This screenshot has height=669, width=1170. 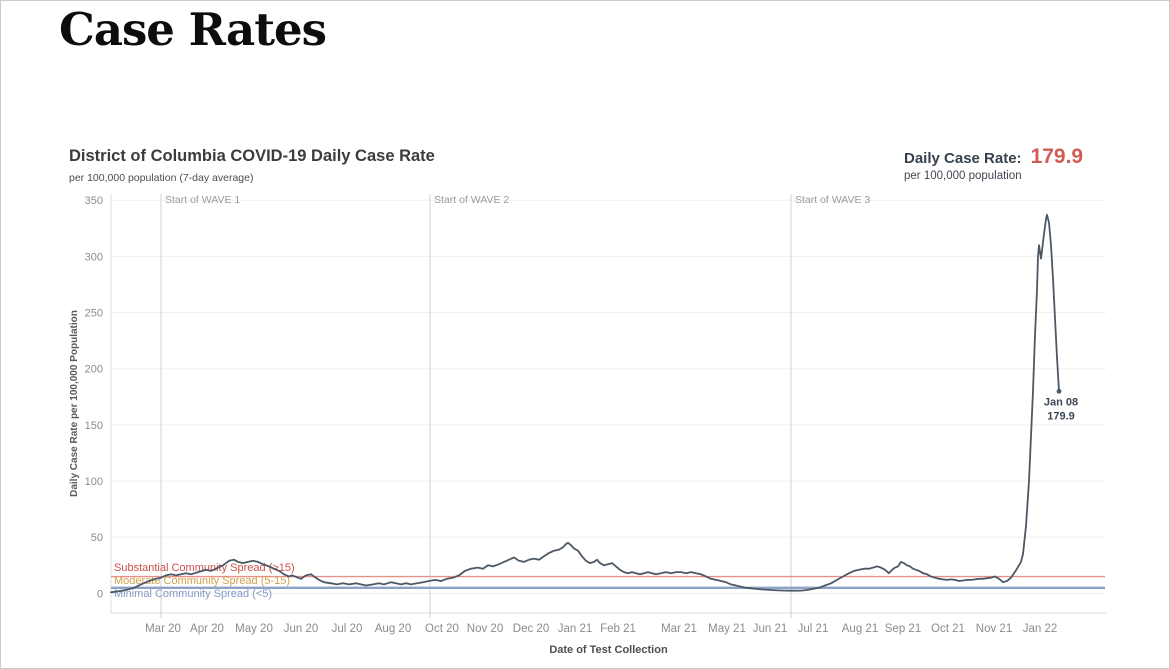 I want to click on y-tick-label: 200, so click(x=94, y=370).